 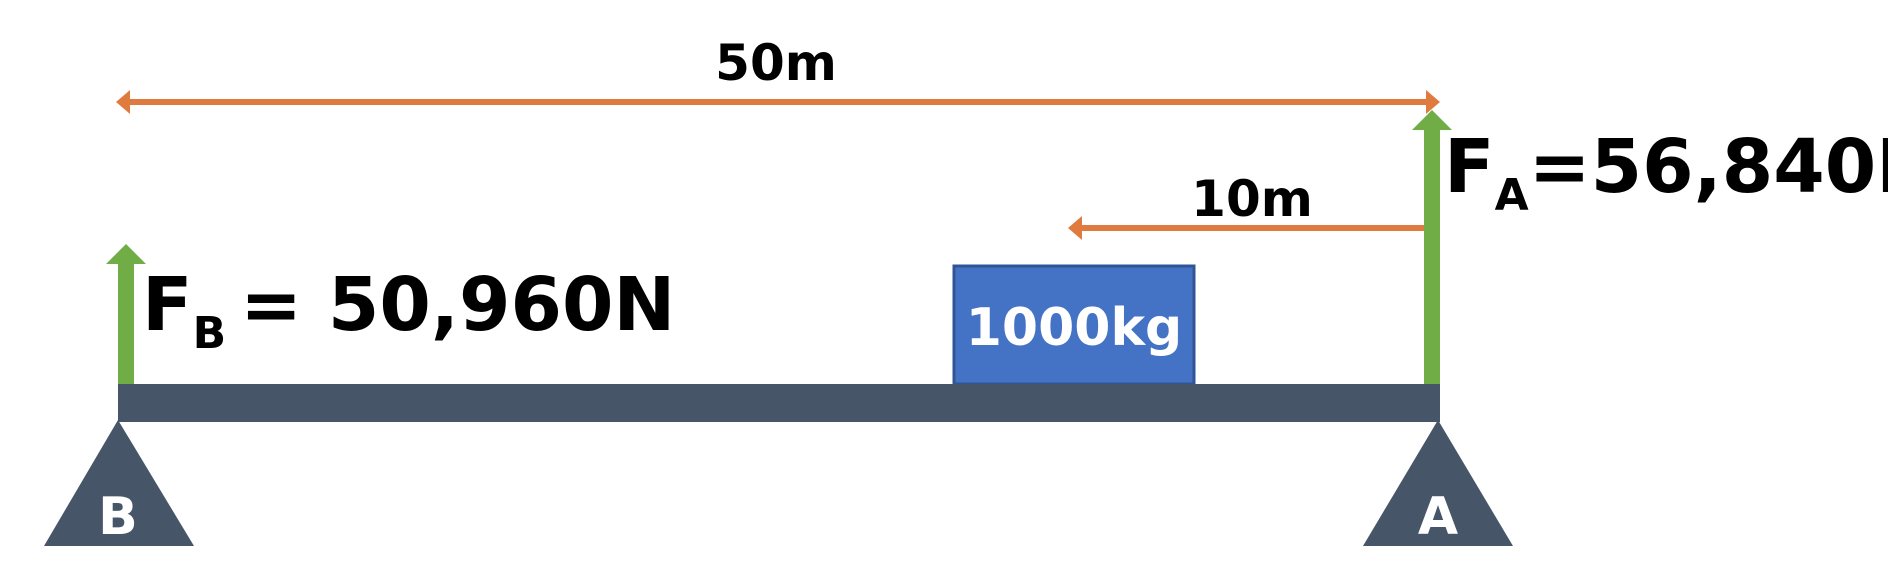 I want to click on force-label-a: FA=56,840N, so click(x=1666, y=172).